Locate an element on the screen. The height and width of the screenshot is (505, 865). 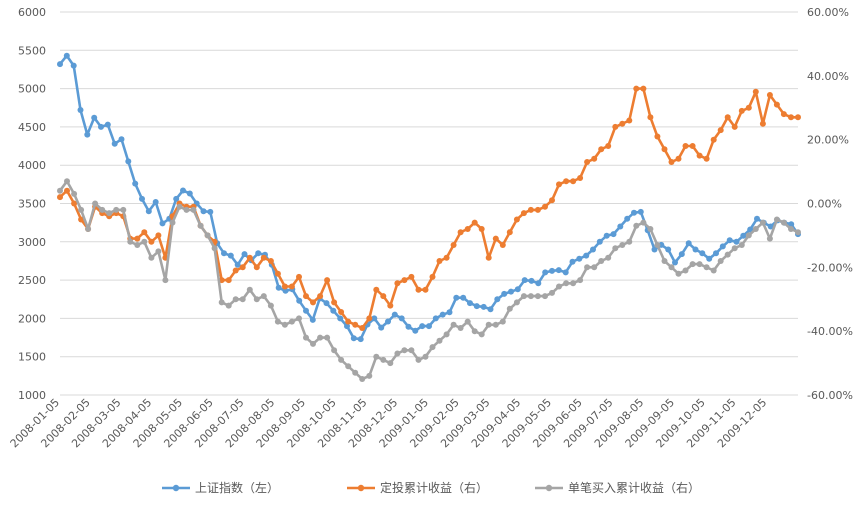
right-y-tick-label: 0.00% is located at coordinates (824, 204).